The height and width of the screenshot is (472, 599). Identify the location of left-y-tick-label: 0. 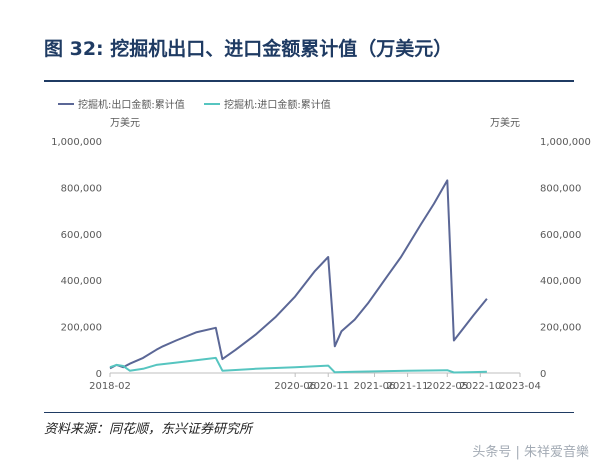
(99, 374).